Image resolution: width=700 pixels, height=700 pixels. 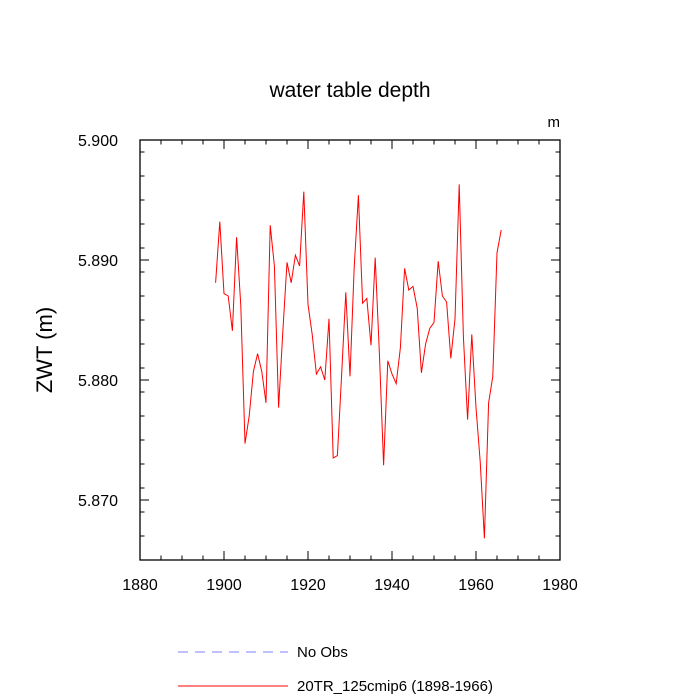 I want to click on x-tick-label: 1960, so click(x=476, y=585).